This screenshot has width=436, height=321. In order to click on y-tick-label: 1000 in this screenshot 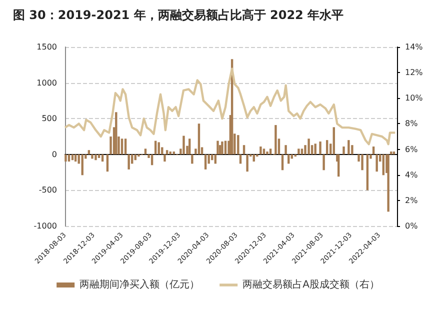, I will do `click(46, 83)`.